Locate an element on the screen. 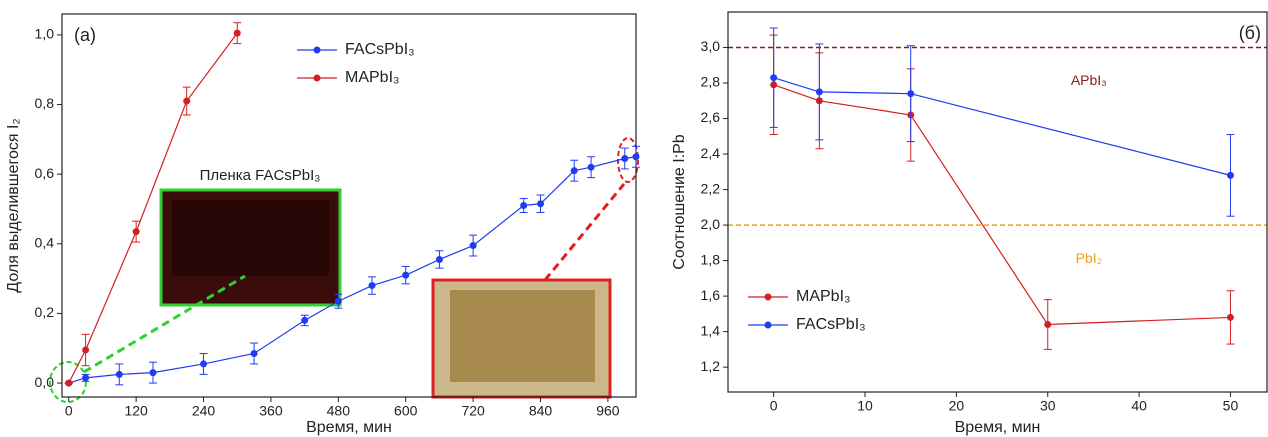 The width and height of the screenshot is (1268, 437). inset-label: Пленка FACsPbI₃ is located at coordinates (260, 175).